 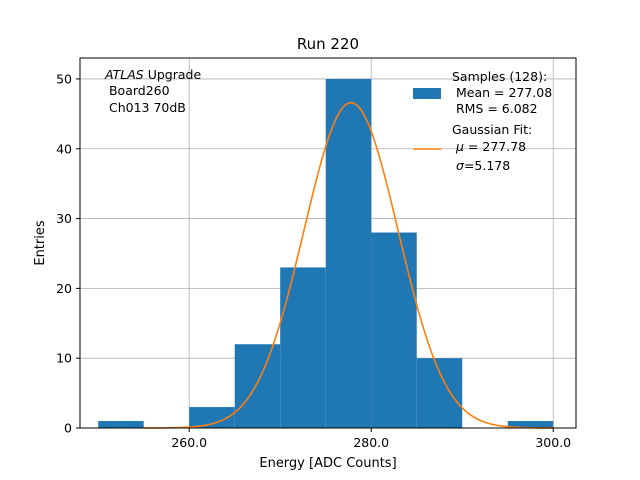 I want to click on legend-fit-title: Gaussian Fit:, so click(x=492, y=129).